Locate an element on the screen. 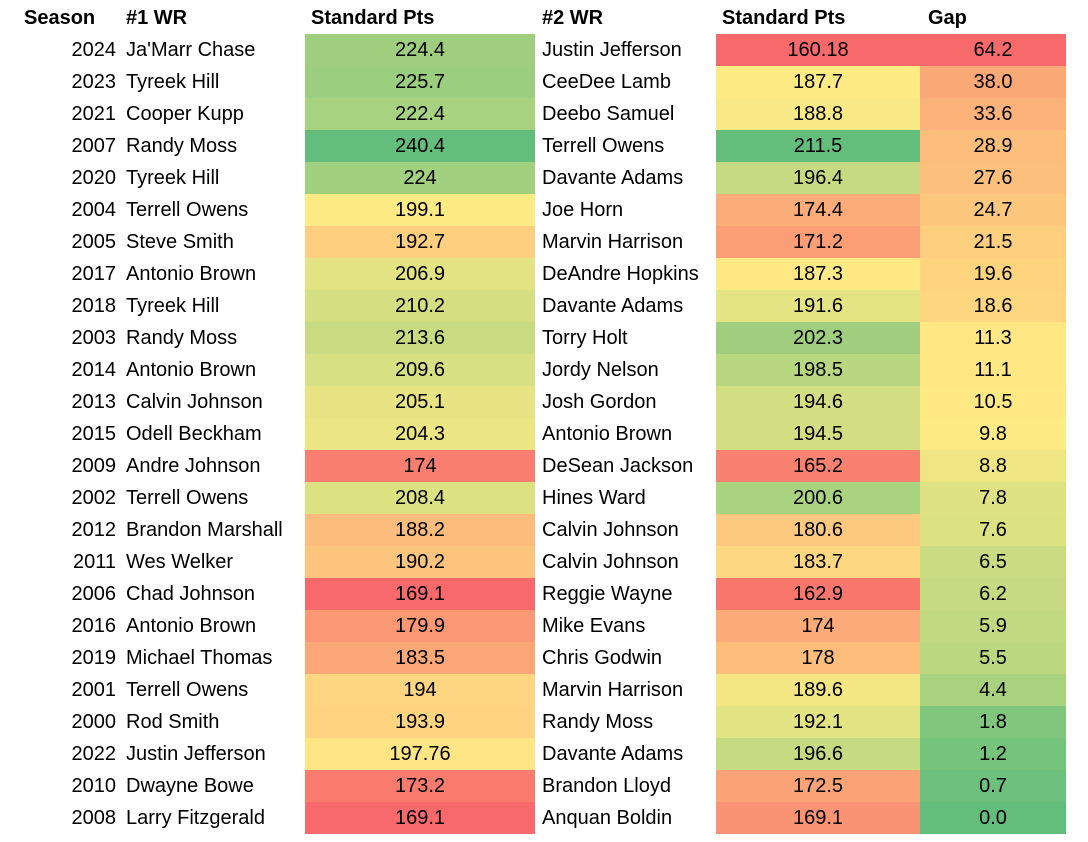  wr2-pts-cell: 169.1 is located at coordinates (818, 818).